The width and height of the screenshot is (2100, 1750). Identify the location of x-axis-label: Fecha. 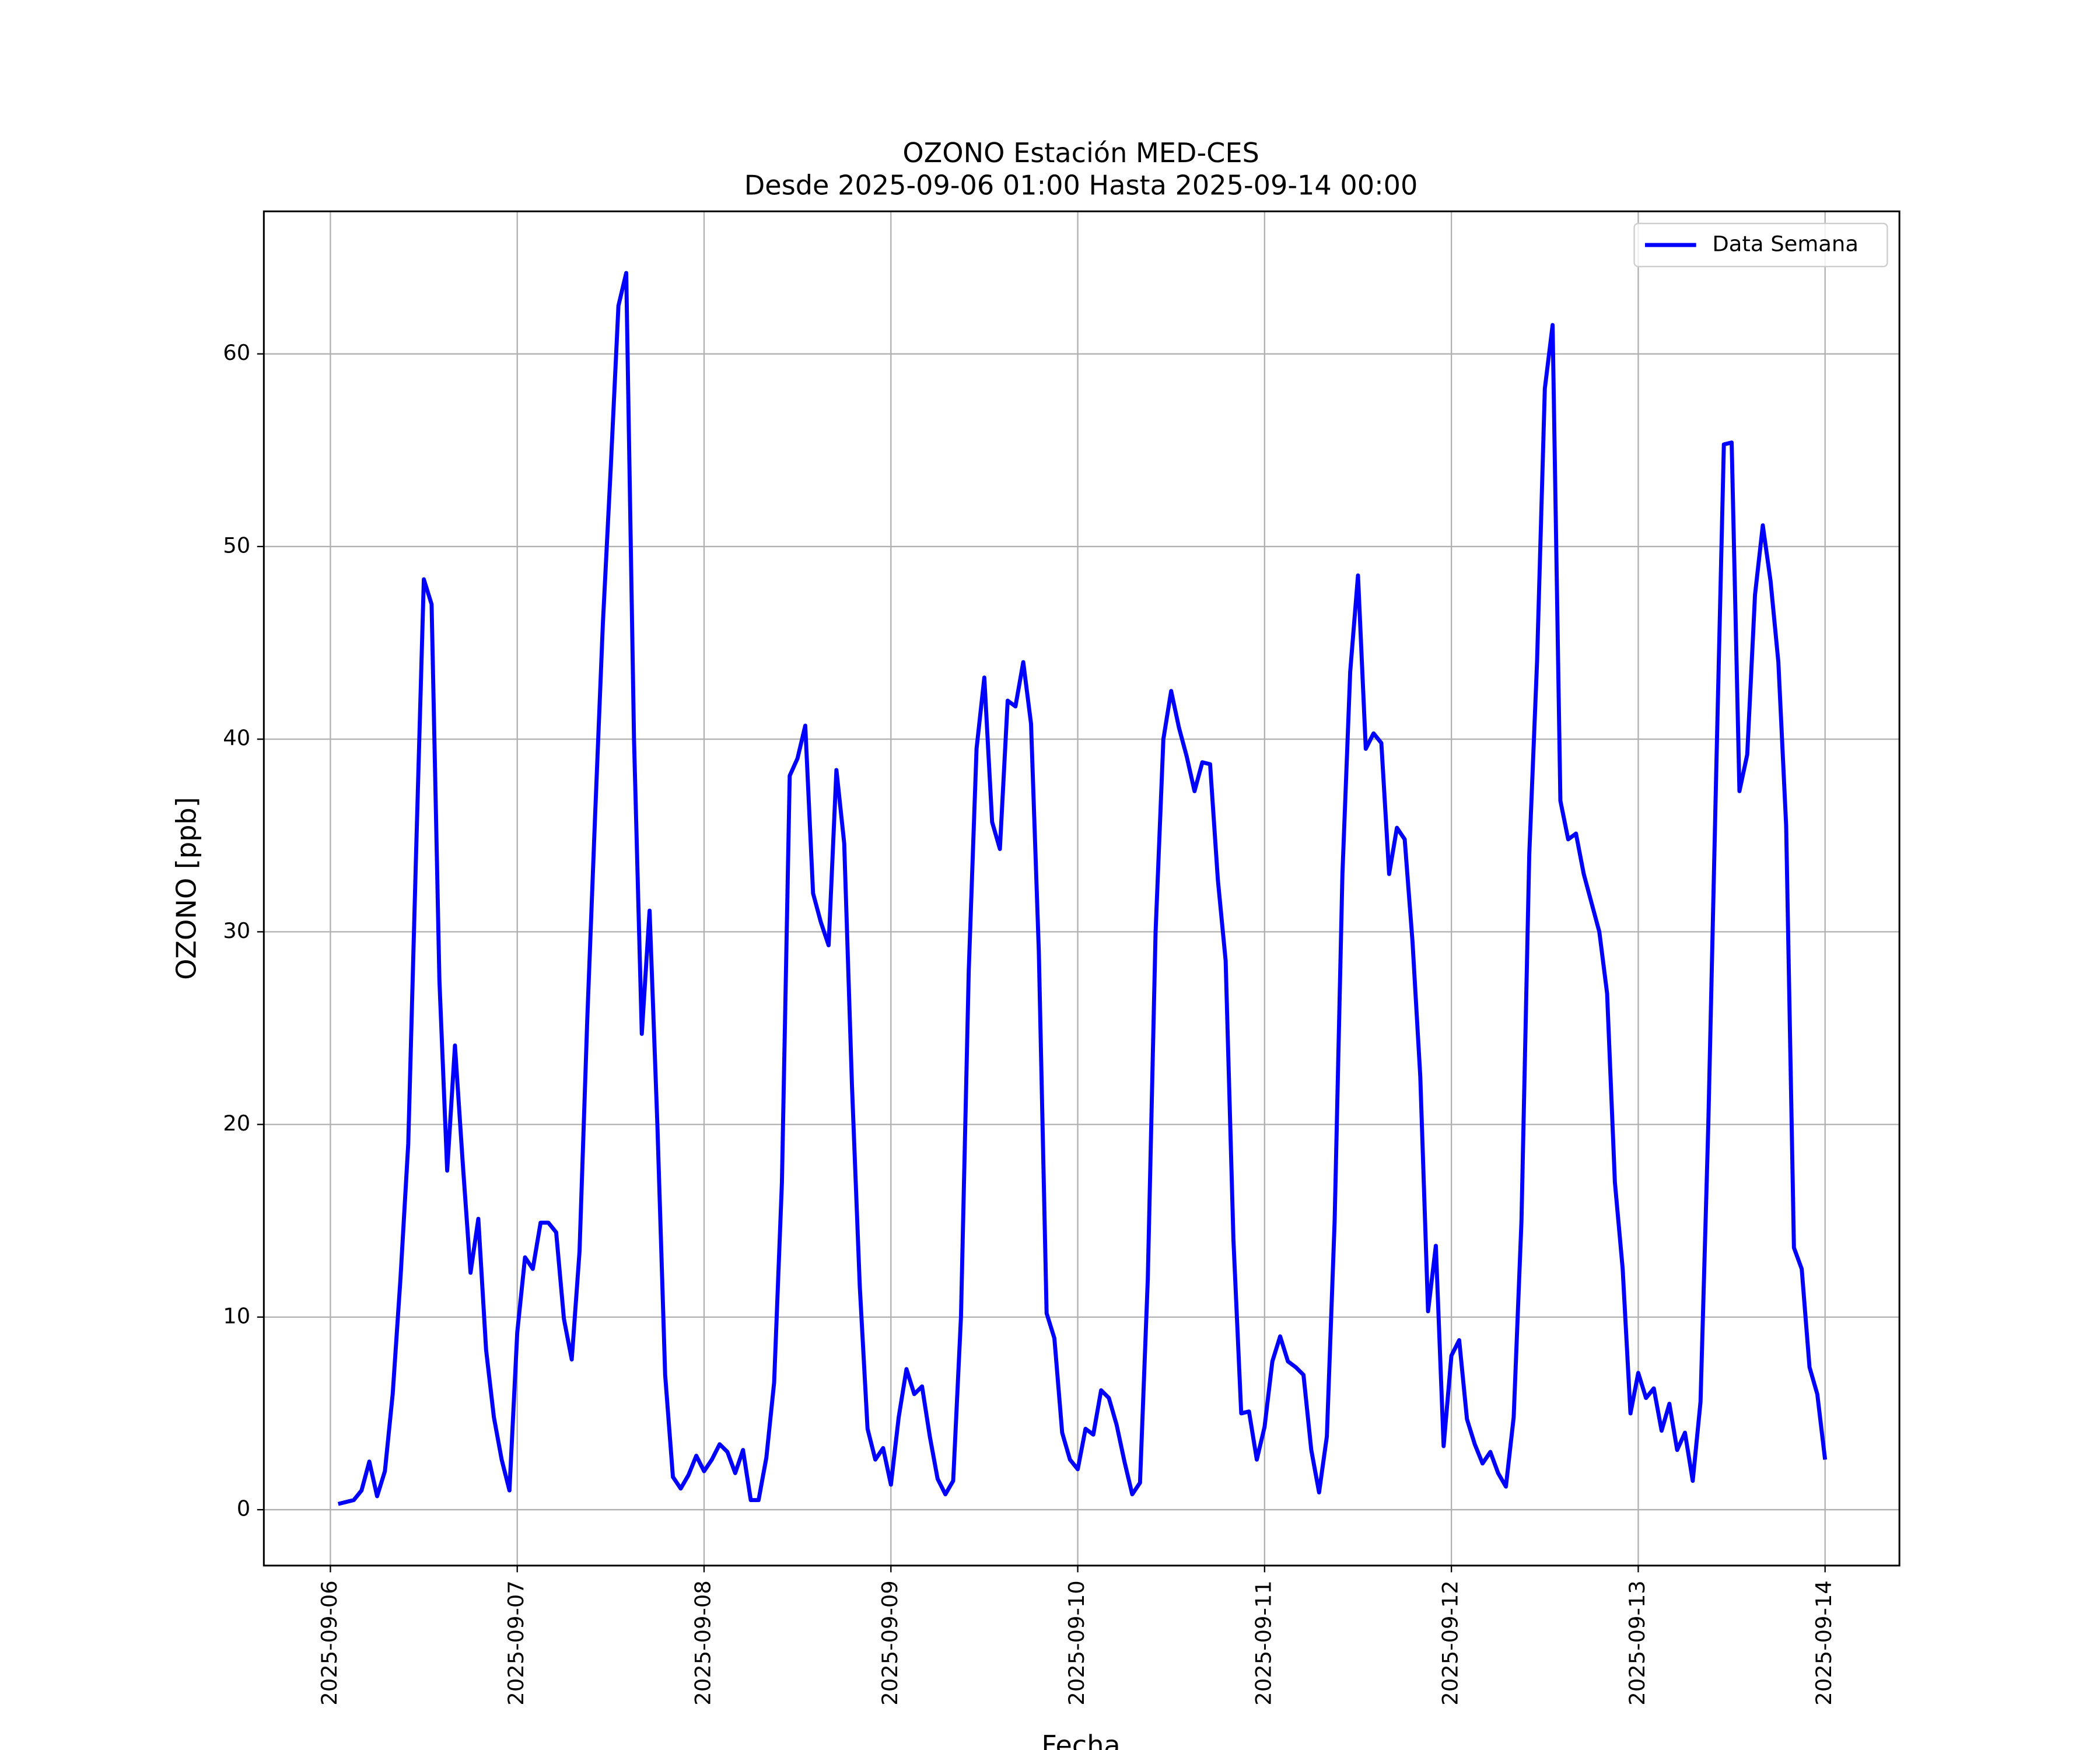
(1080, 1740).